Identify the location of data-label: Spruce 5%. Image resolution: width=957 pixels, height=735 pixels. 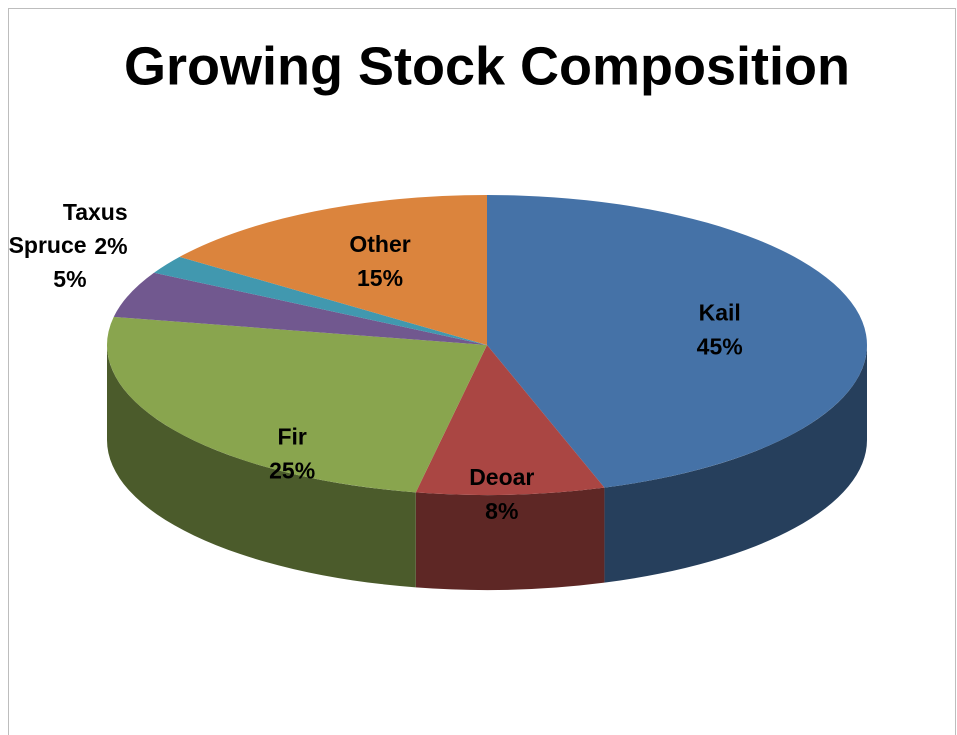
(48, 262).